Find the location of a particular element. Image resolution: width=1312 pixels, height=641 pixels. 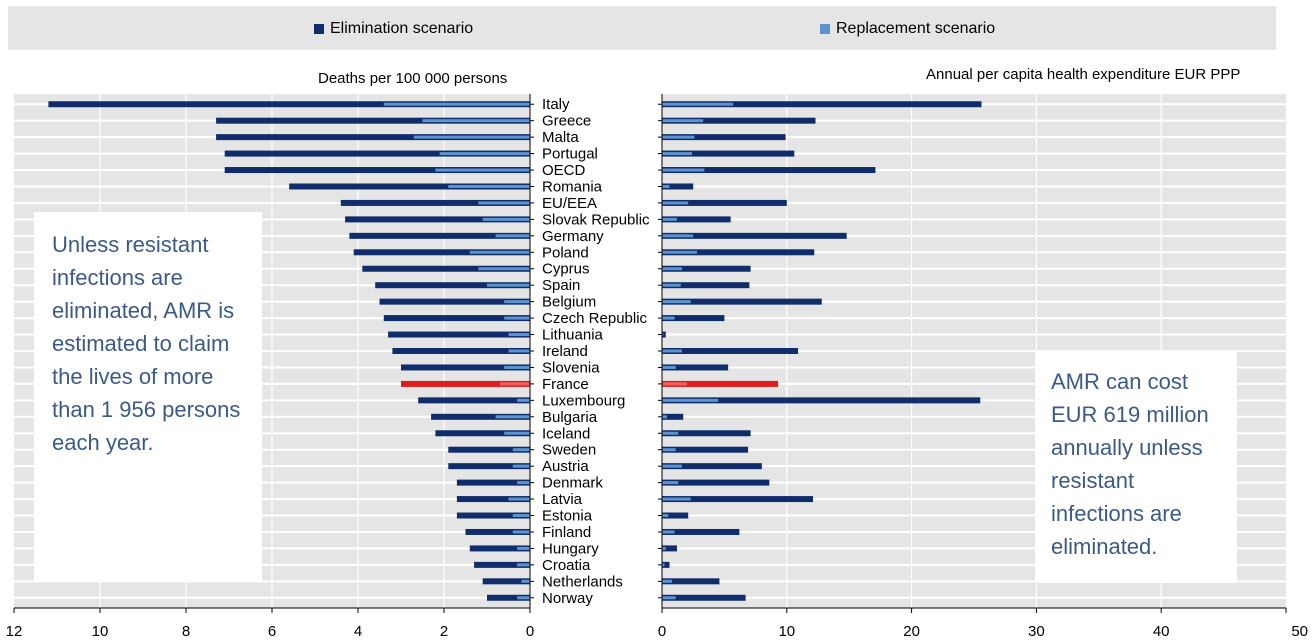

right-bar-elimination-germany is located at coordinates (754, 235).